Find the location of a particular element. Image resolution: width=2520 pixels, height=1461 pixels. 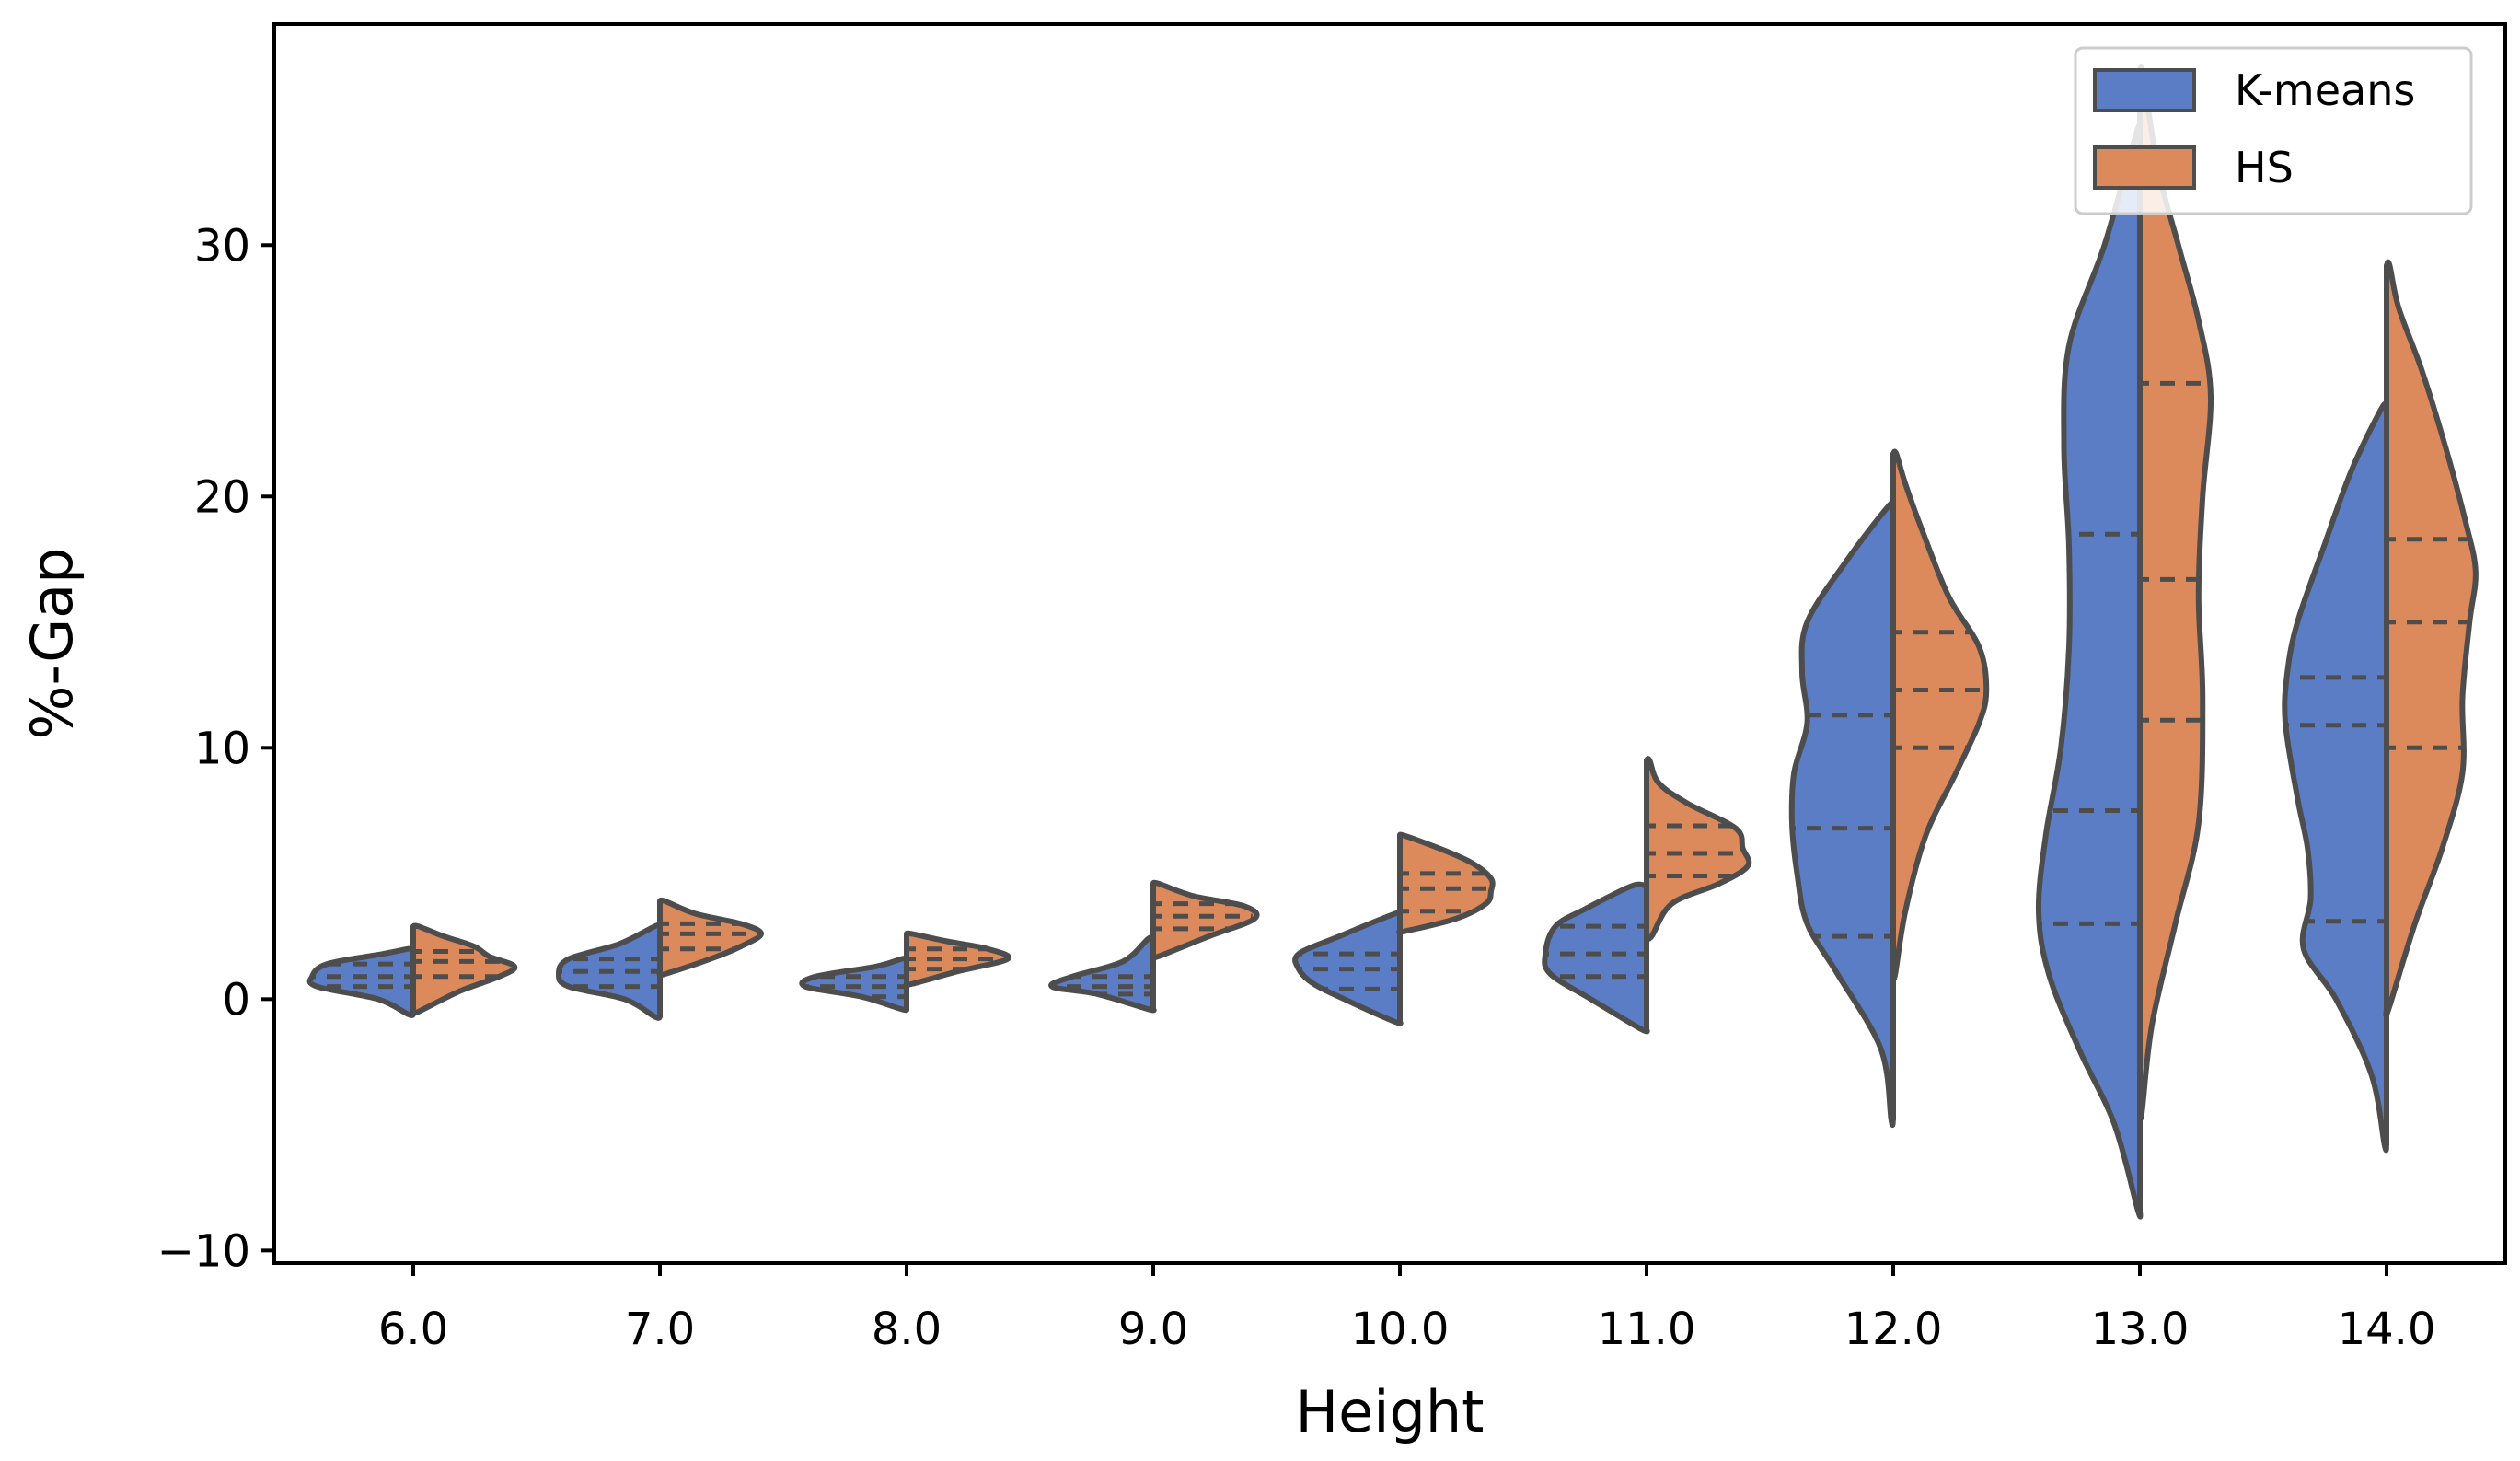

y-axis: −10 0 10 20 30 is located at coordinates (215, 748).